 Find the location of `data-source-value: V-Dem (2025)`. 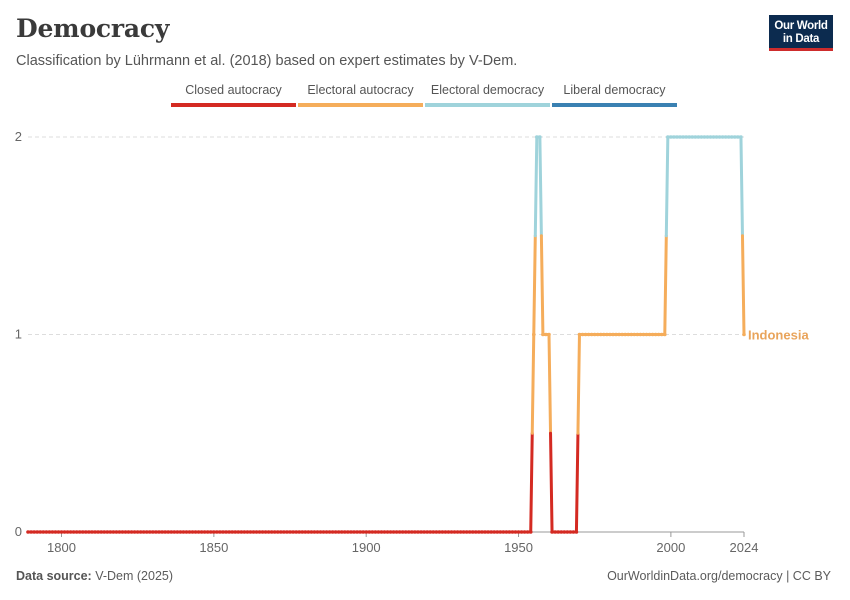

data-source-value: V-Dem (2025) is located at coordinates (134, 576).